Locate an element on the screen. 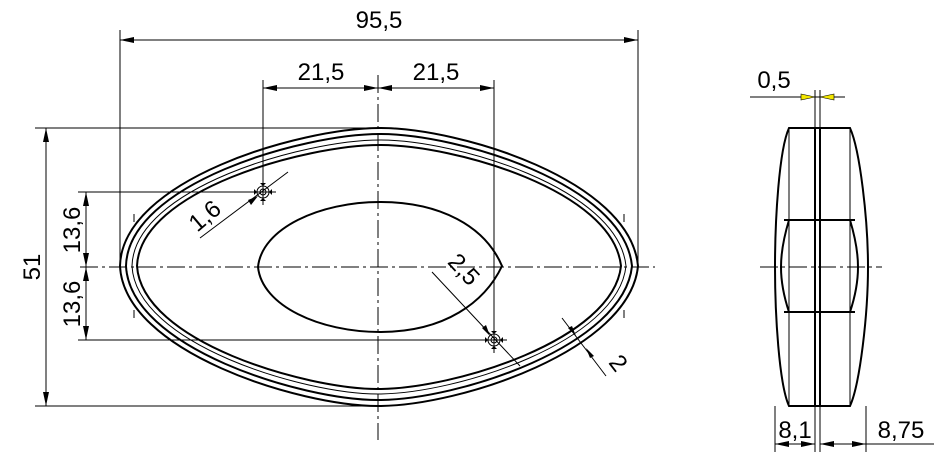  dim-overall-height-label: 51 is located at coordinates (32, 267).